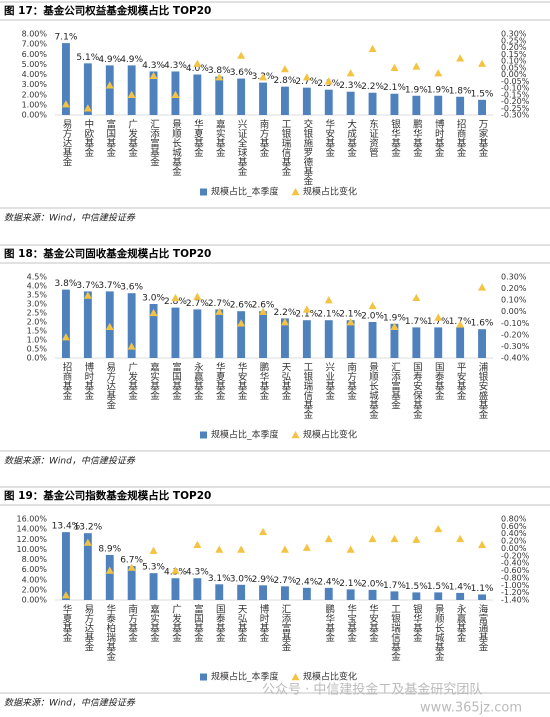  What do you see at coordinates (515, 88) in the screenshot?
I see `y2-tick-label: -0.10%` at bounding box center [515, 88].